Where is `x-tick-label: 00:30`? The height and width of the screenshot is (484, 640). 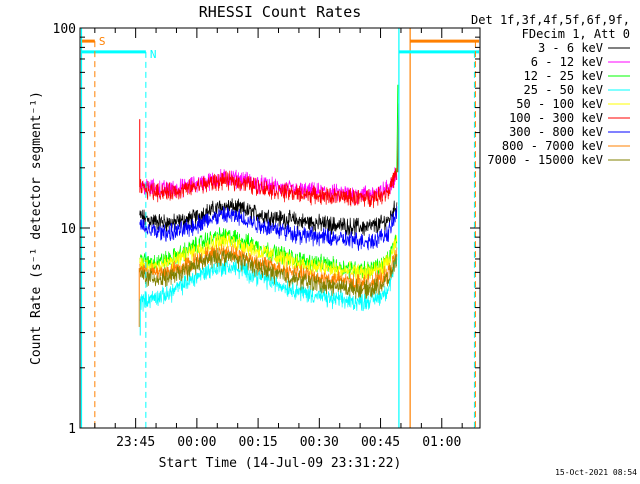
x-tick-label: 00:30 is located at coordinates (319, 442).